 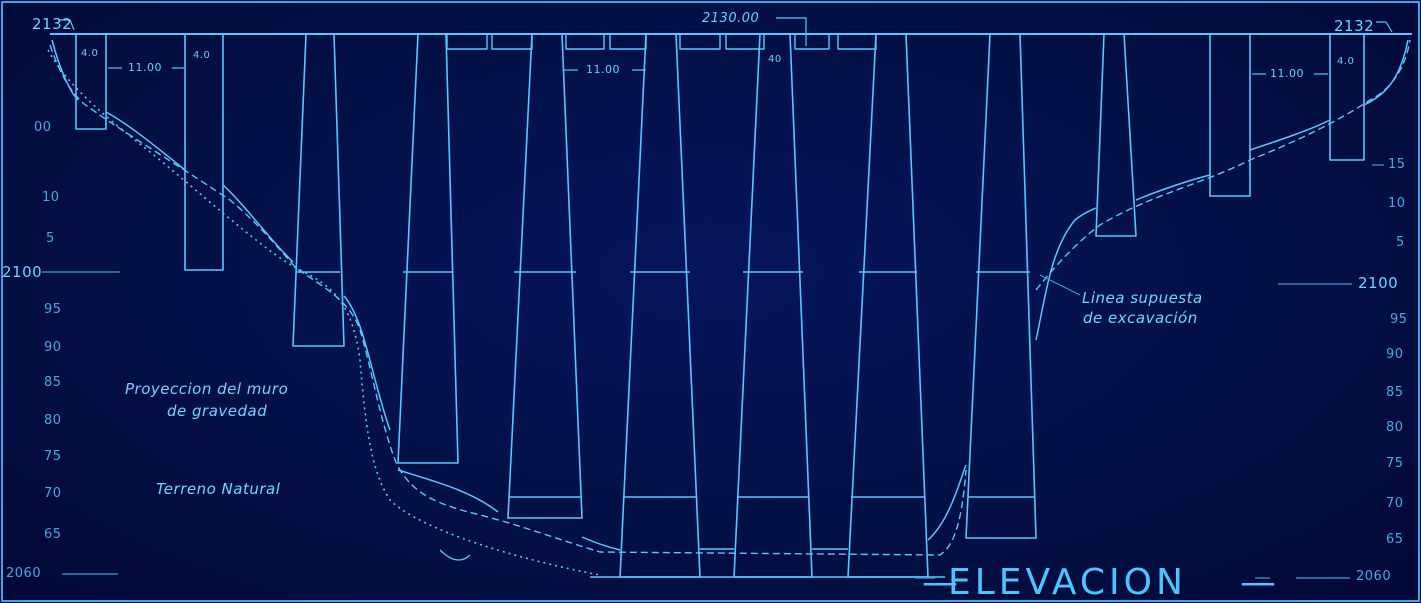 I want to click on terrain-curve, so click(x=455, y=555).